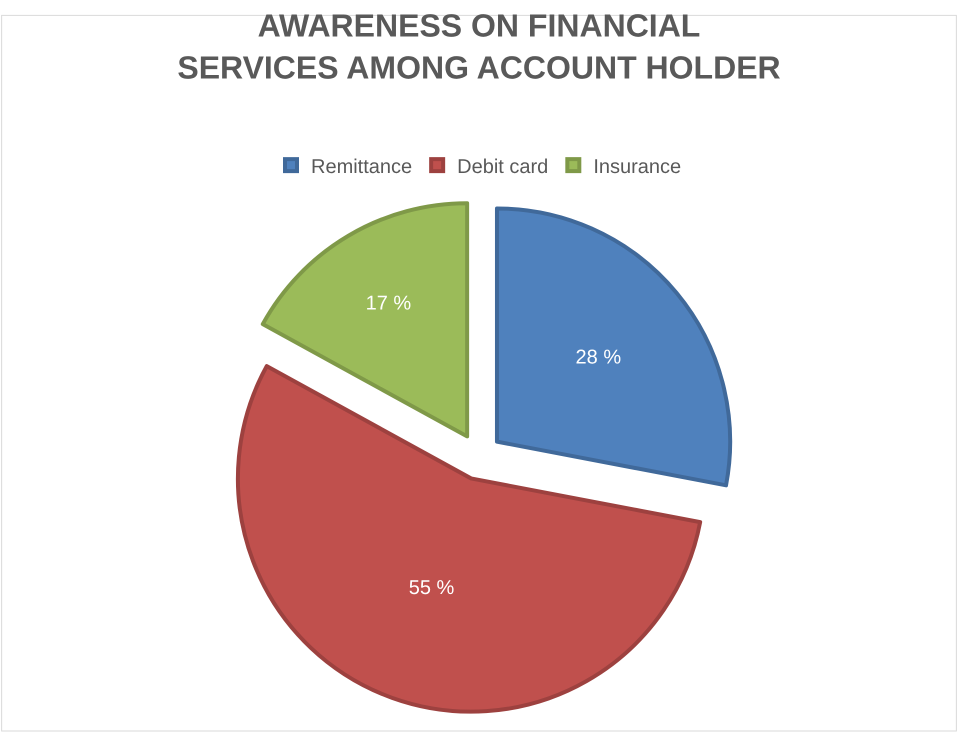 The image size is (958, 733). What do you see at coordinates (389, 303) in the screenshot?
I see `data-label: 17 %` at bounding box center [389, 303].